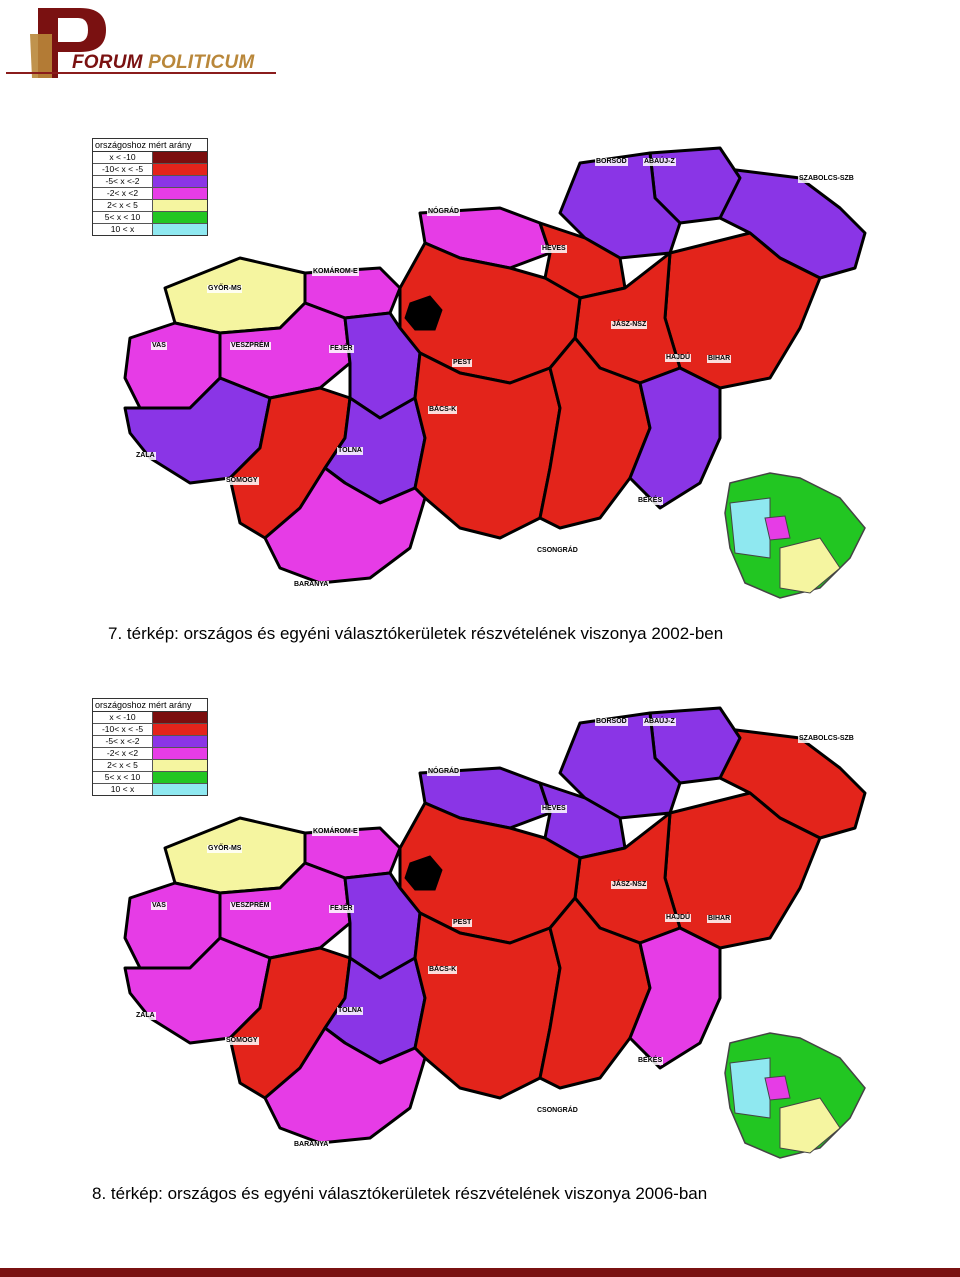  Describe the element at coordinates (659, 162) in the screenshot. I see `region-label-abauj: ABAÚJ-Z` at that location.